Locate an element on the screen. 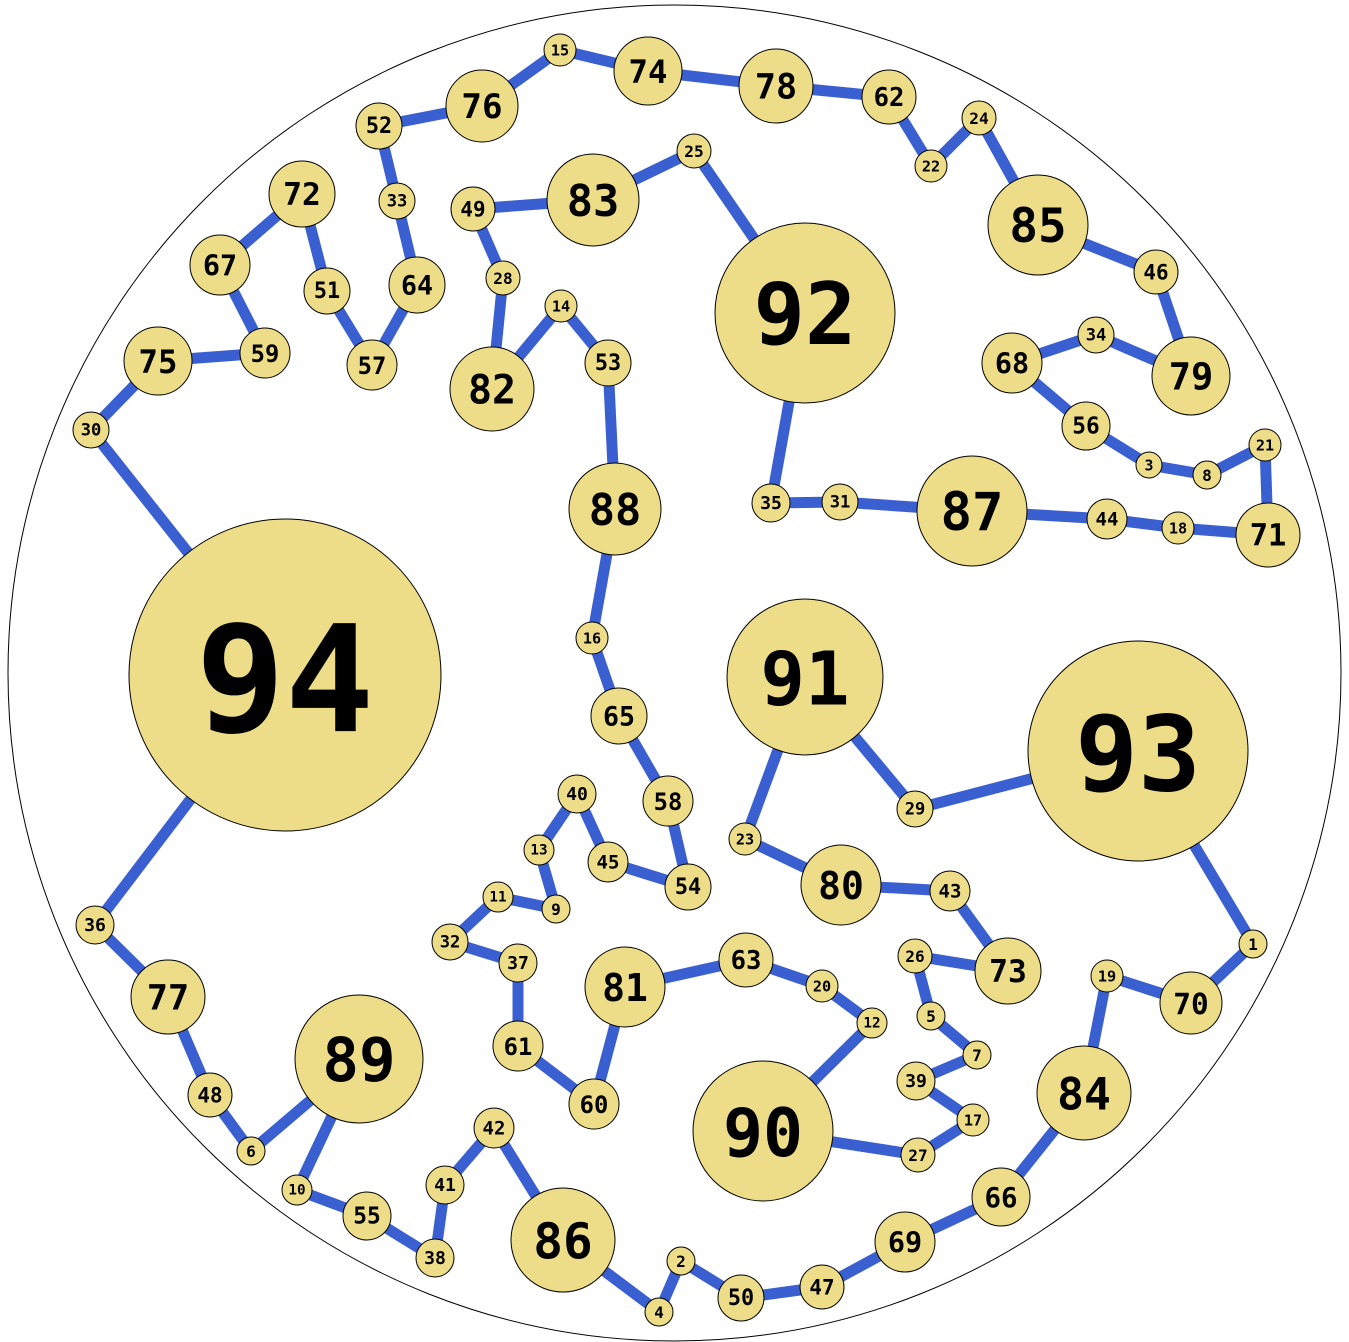  node-82: 82 is located at coordinates (492, 389).